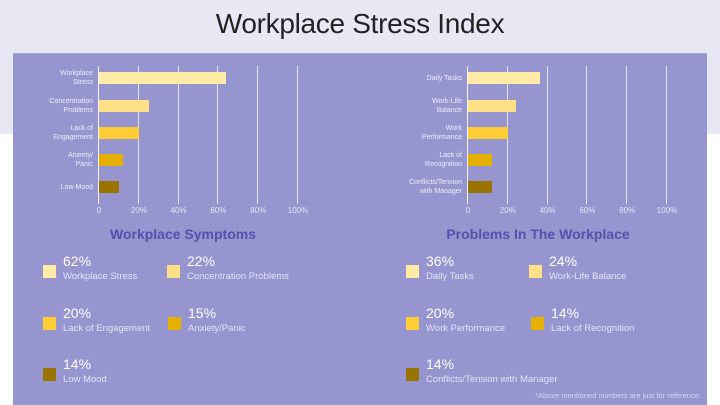 This screenshot has height=405, width=720. Describe the element at coordinates (440, 261) in the screenshot. I see `legend-percent: 36%` at that location.